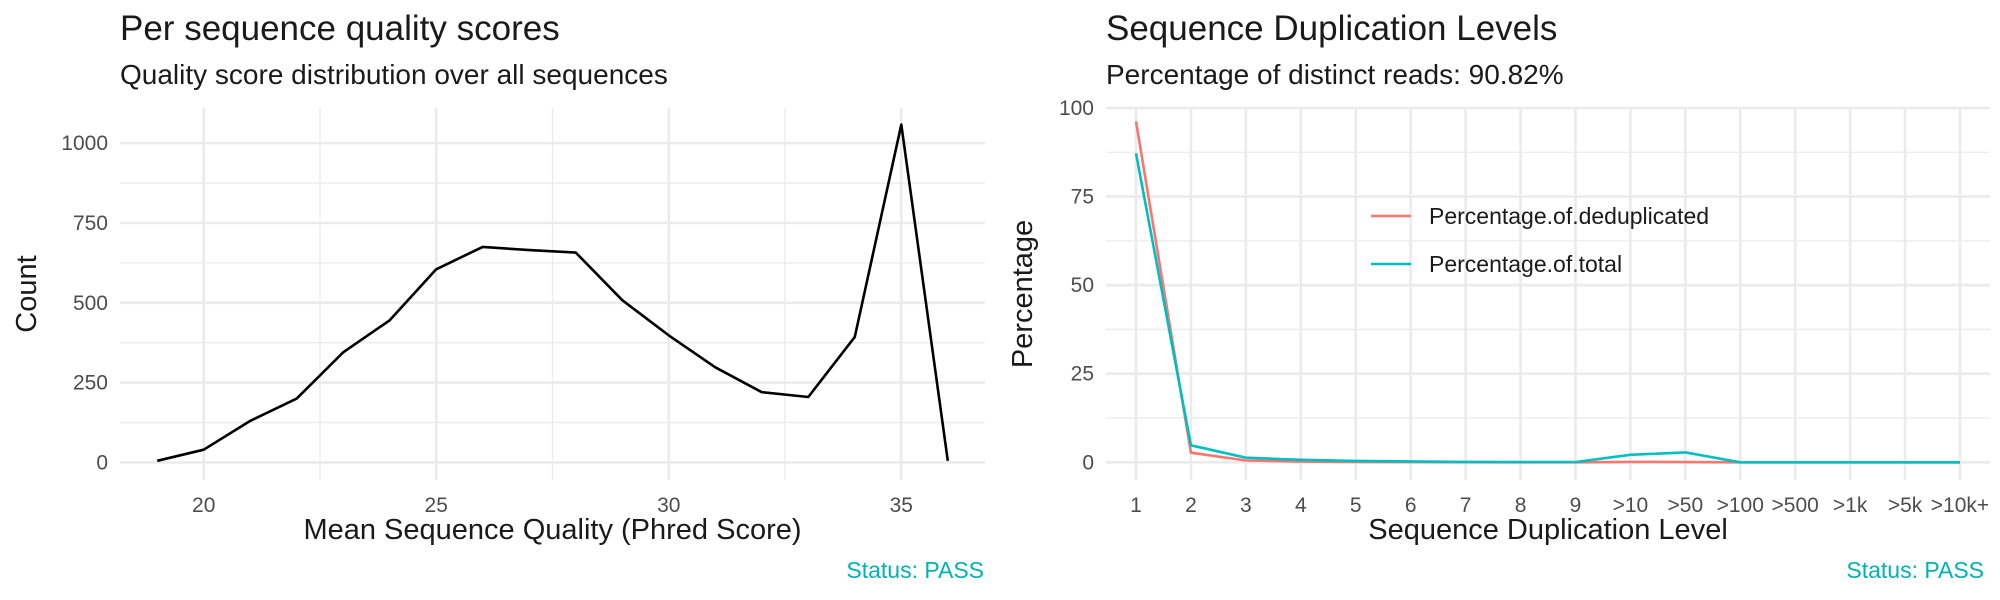  What do you see at coordinates (1905, 505) in the screenshot?
I see `x-tick-label: >5k` at bounding box center [1905, 505].